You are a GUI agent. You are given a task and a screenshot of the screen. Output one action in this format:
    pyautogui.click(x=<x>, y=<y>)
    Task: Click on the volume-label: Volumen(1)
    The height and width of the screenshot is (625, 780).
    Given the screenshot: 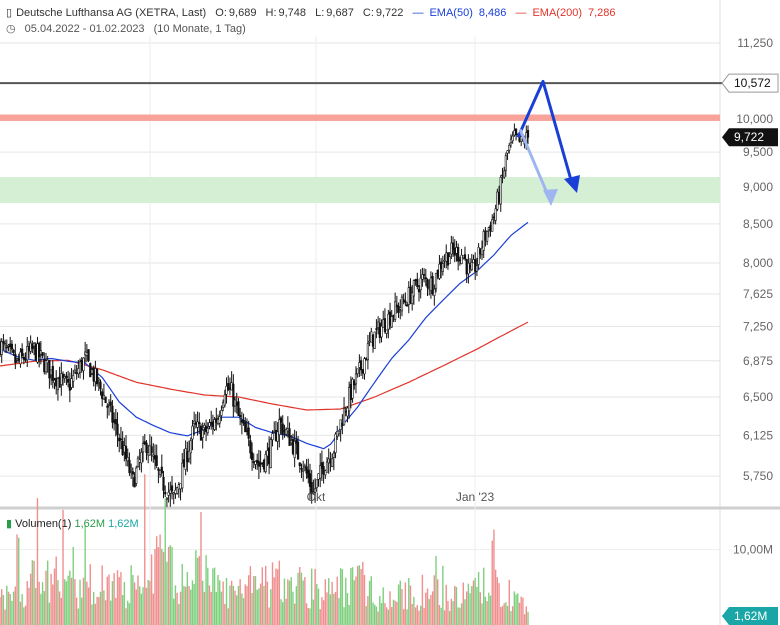 What is the action you would take?
    pyautogui.click(x=43, y=524)
    